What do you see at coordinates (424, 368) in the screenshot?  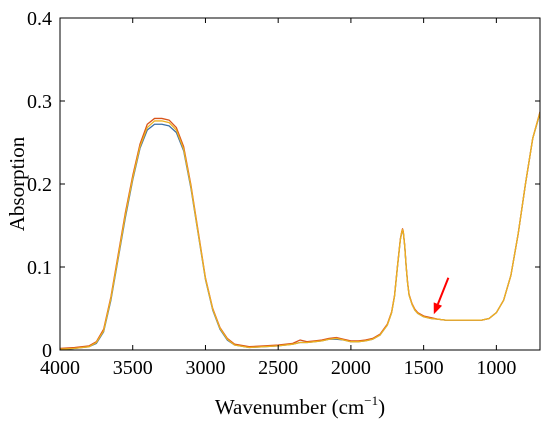 I see `x-tick-label: 1500` at bounding box center [424, 368].